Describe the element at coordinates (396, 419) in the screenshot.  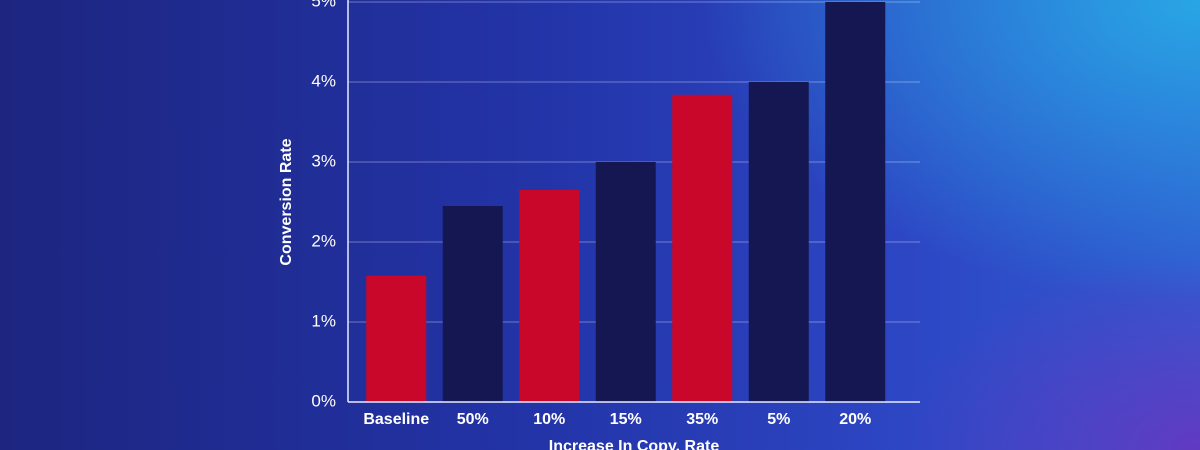
I see `x-tick-label: Baseline` at that location.